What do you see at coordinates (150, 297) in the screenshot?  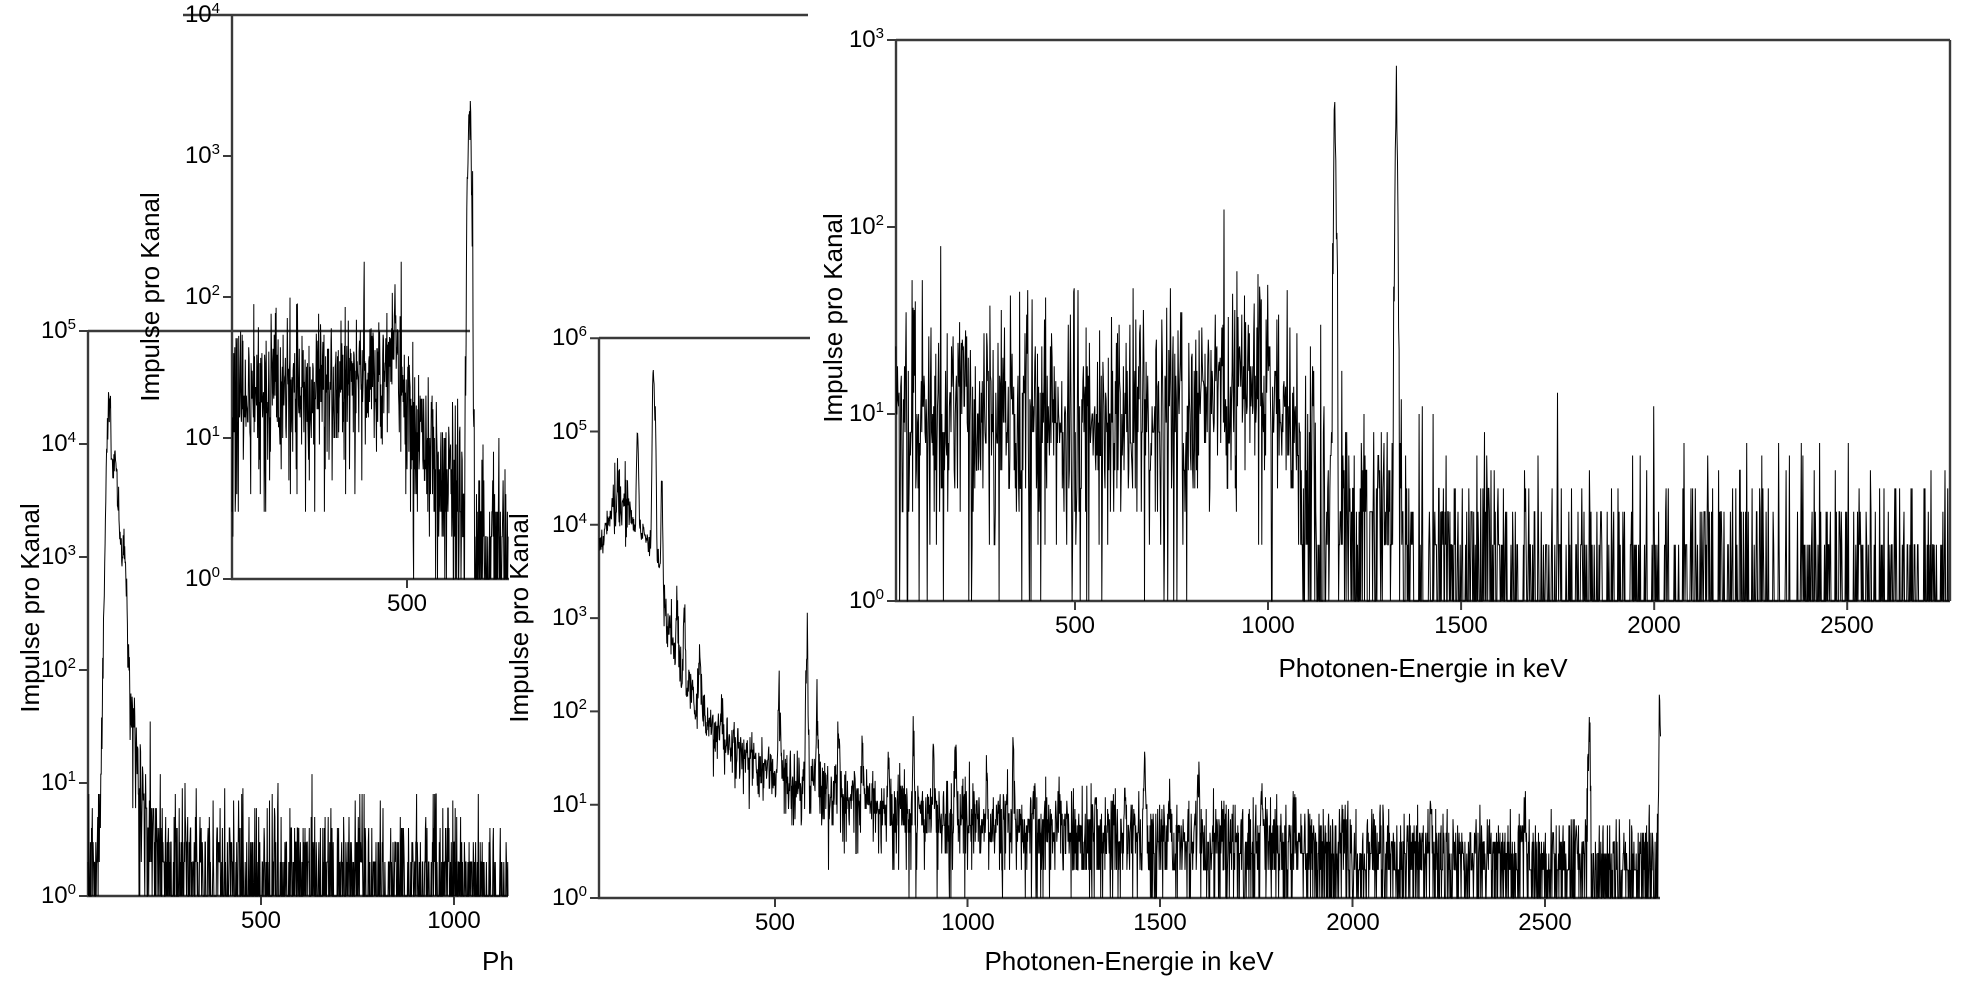 I see `y-axis-label-inset-top-left: Impulse pro Kanal` at bounding box center [150, 297].